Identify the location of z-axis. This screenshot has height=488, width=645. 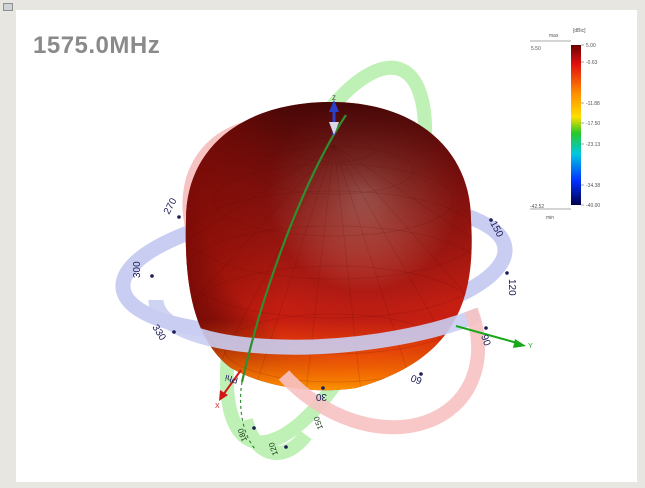
(334, 117).